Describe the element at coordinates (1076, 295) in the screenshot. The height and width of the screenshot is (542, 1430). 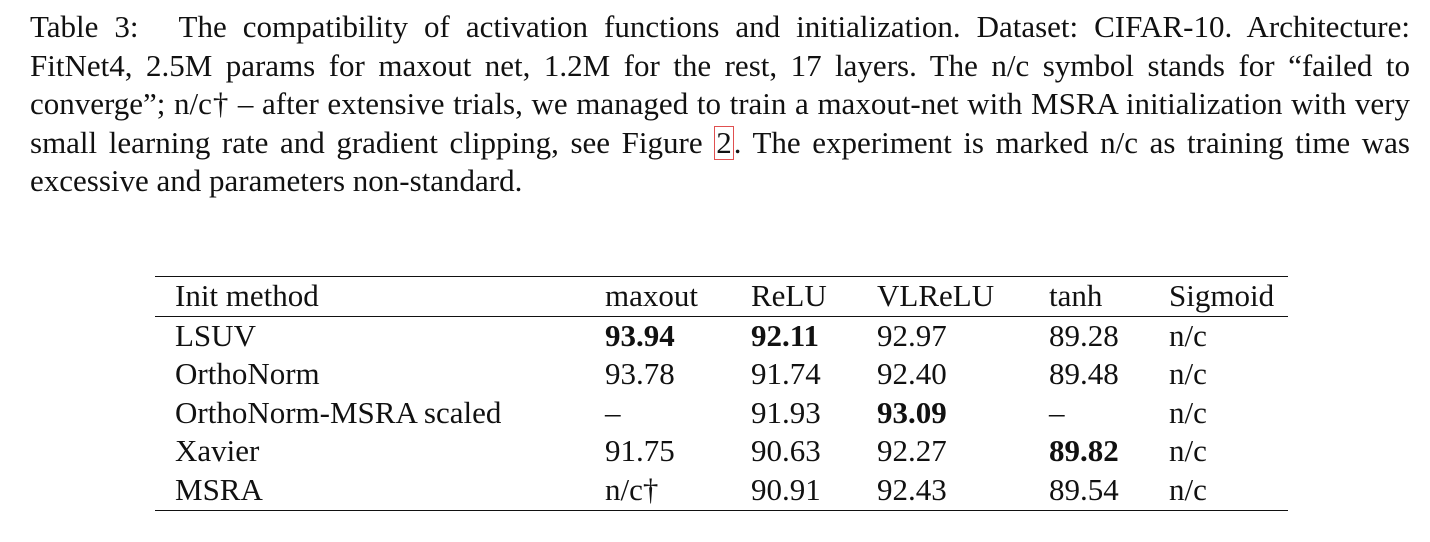
I see `header-tanh: tanh` at that location.